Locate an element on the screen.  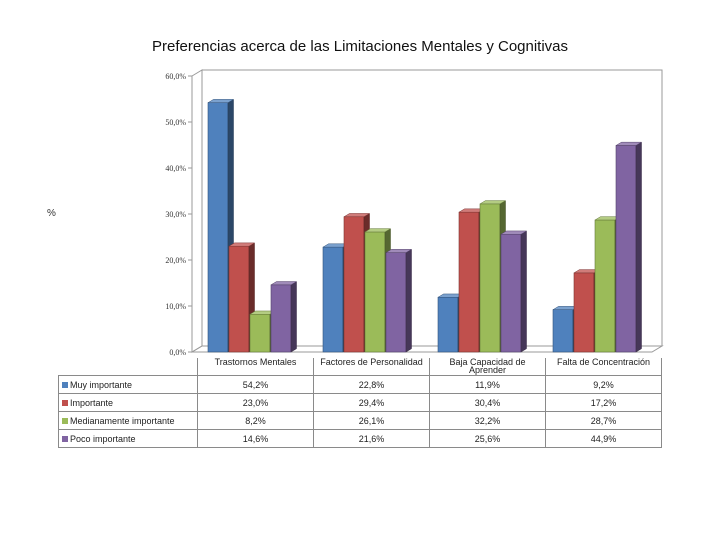
y-tick-label: 20,0% is located at coordinates (175, 260).